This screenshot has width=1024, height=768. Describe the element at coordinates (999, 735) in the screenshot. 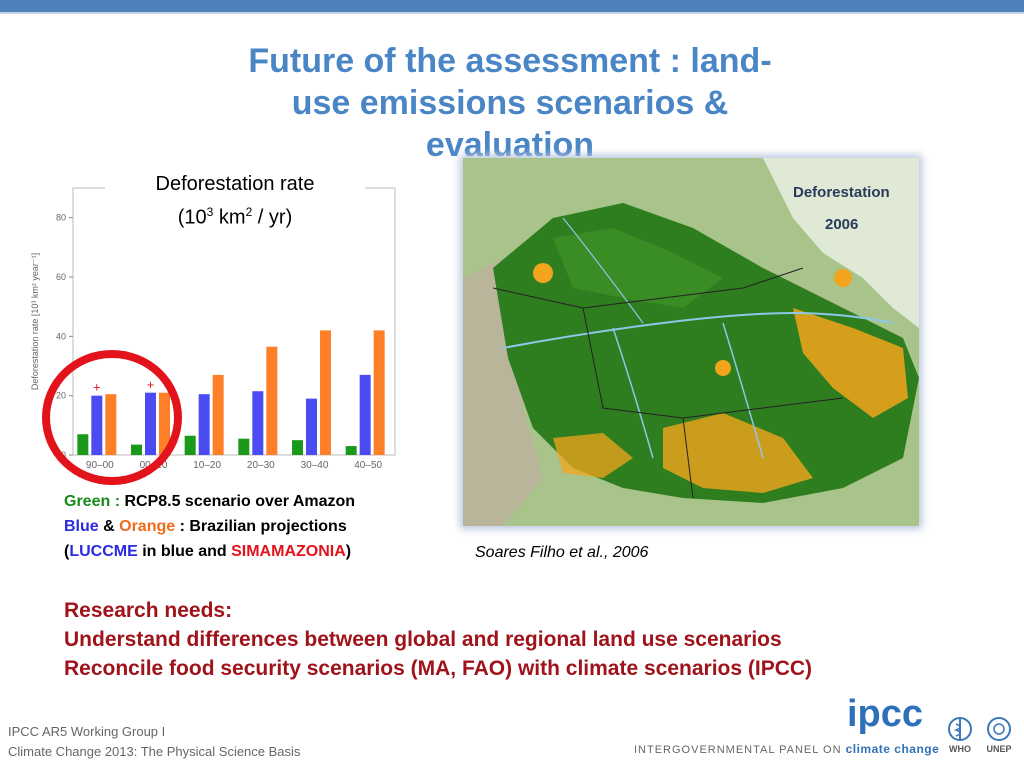

I see `unep-logo: UNEP` at that location.